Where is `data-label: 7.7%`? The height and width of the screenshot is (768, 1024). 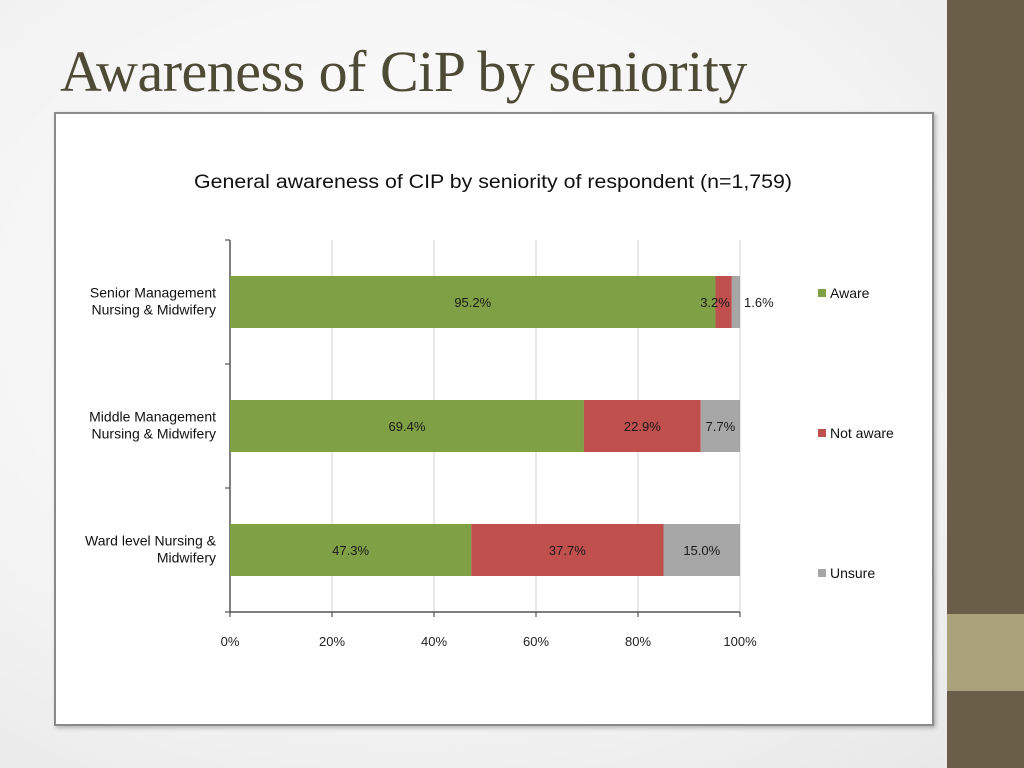 data-label: 7.7% is located at coordinates (721, 426).